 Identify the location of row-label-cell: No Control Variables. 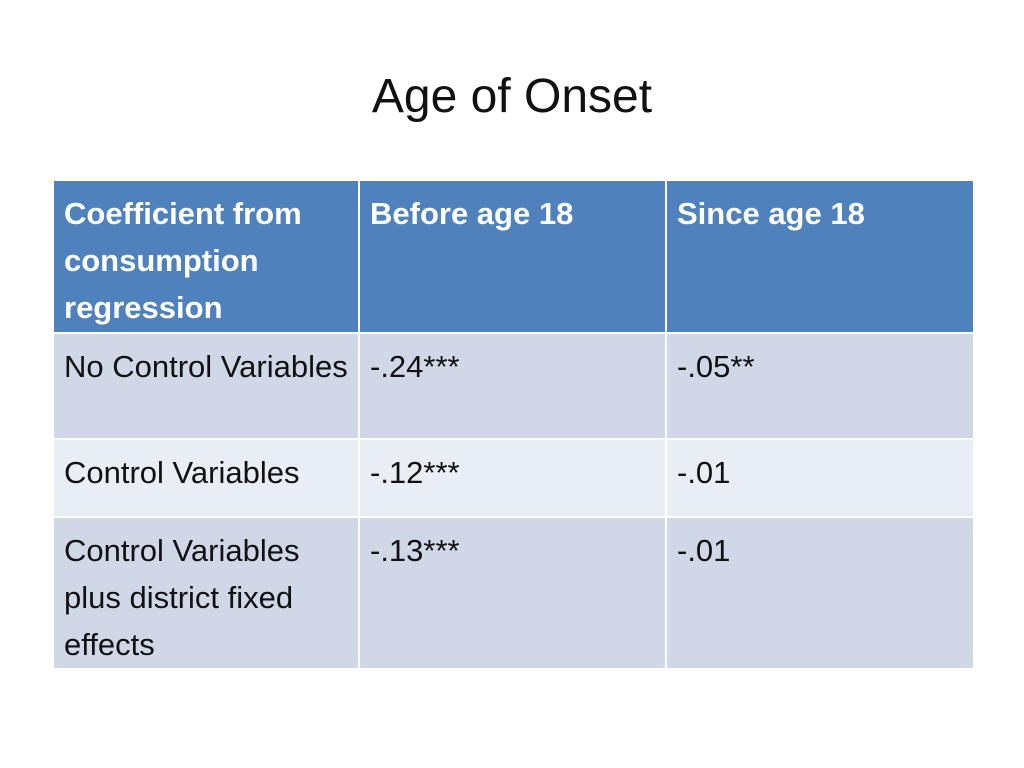
(206, 386).